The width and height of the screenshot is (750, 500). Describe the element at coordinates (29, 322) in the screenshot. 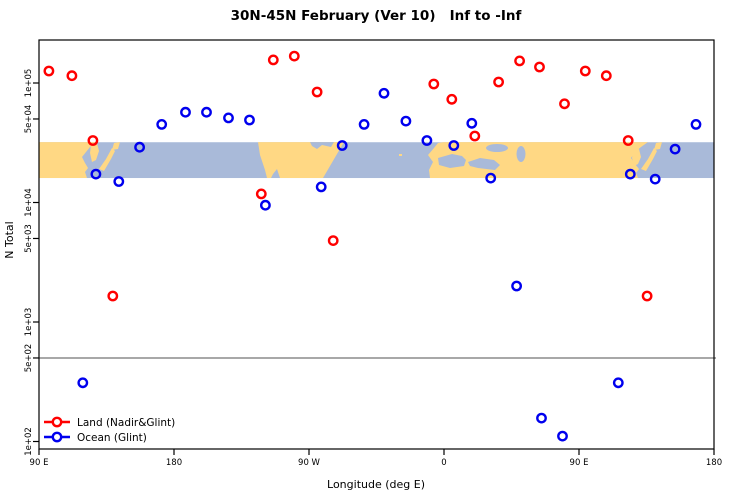

I see `y-tick-label: 1e+03` at that location.